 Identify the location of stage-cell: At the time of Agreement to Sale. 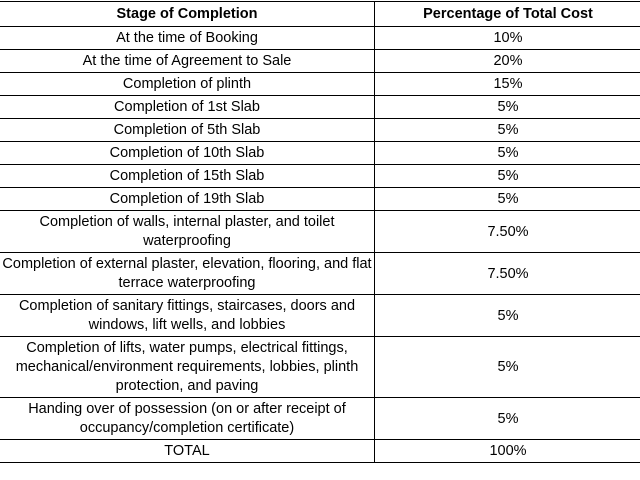
(187, 61).